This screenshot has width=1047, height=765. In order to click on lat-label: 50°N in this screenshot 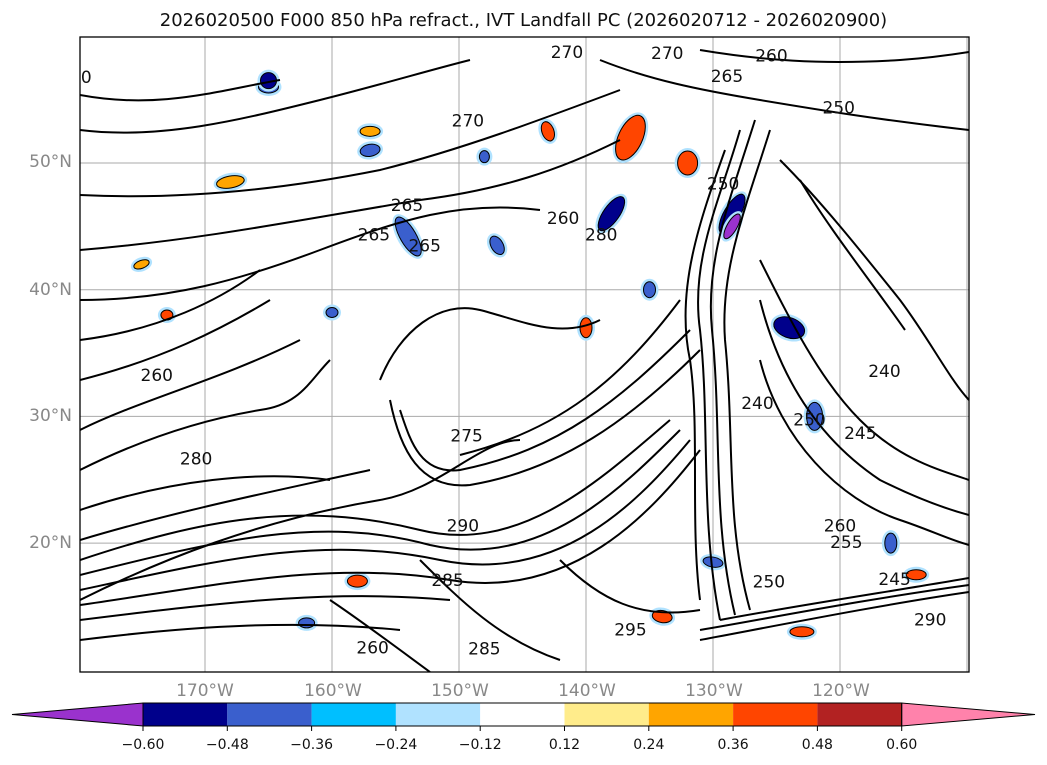, I will do `click(50, 162)`.